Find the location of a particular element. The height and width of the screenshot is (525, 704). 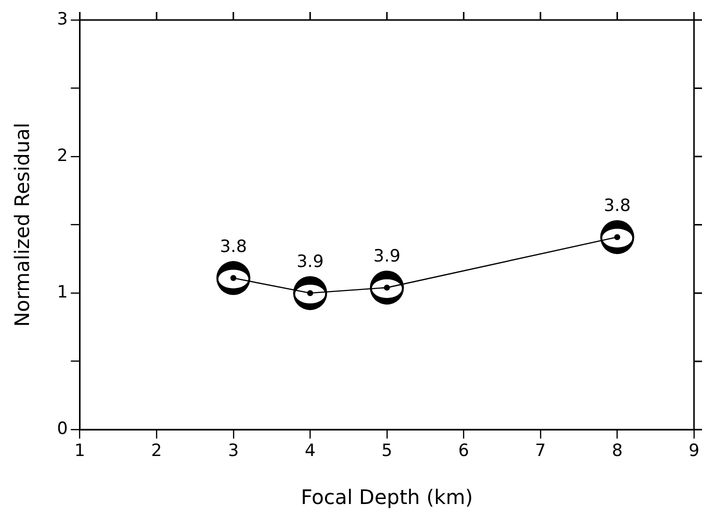

x-tick-label: 4 is located at coordinates (310, 451).